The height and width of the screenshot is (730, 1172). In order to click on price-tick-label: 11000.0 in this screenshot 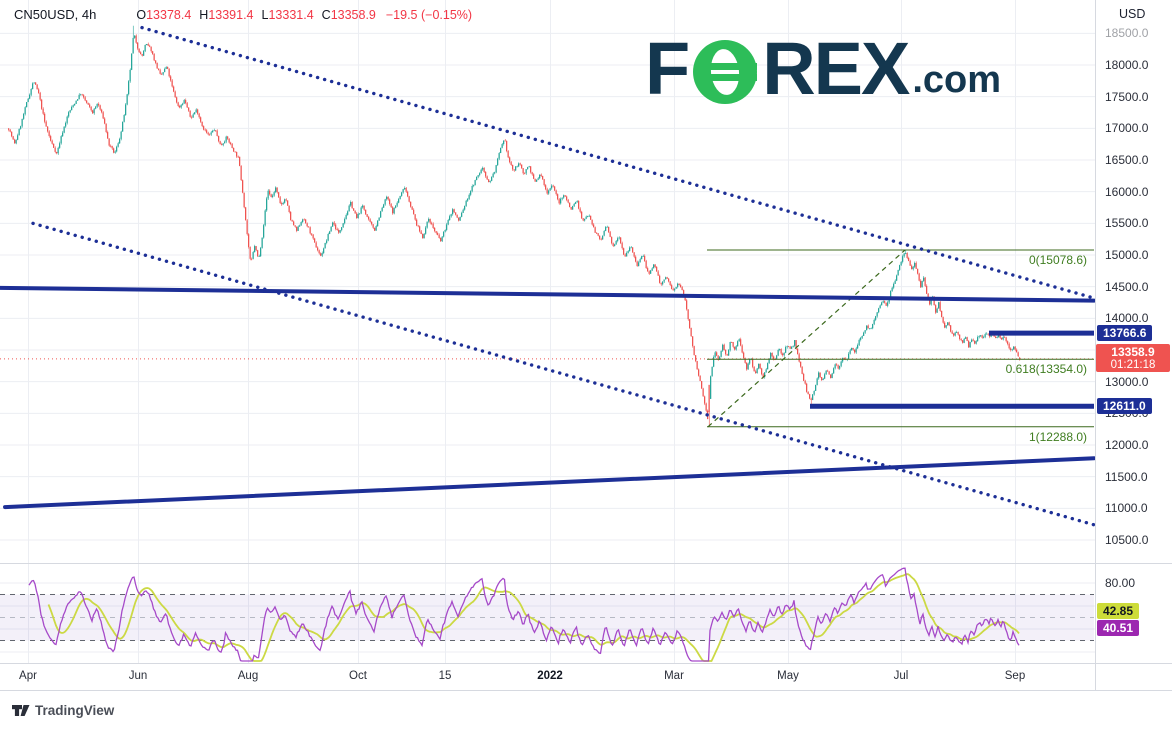, I will do `click(1126, 508)`.